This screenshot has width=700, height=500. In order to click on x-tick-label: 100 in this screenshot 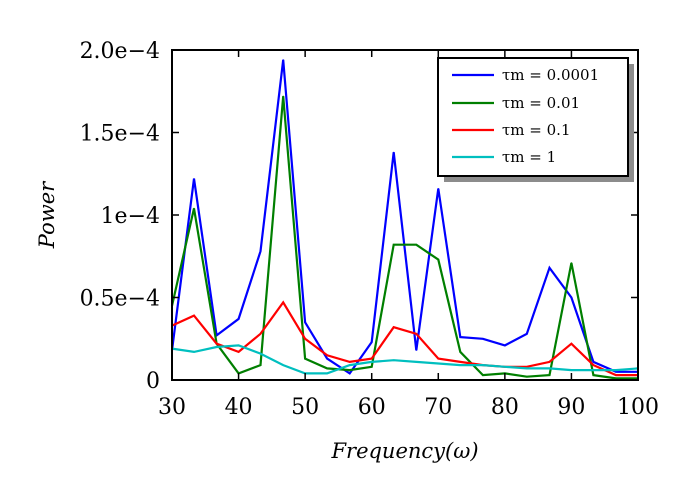, I will do `click(638, 407)`.